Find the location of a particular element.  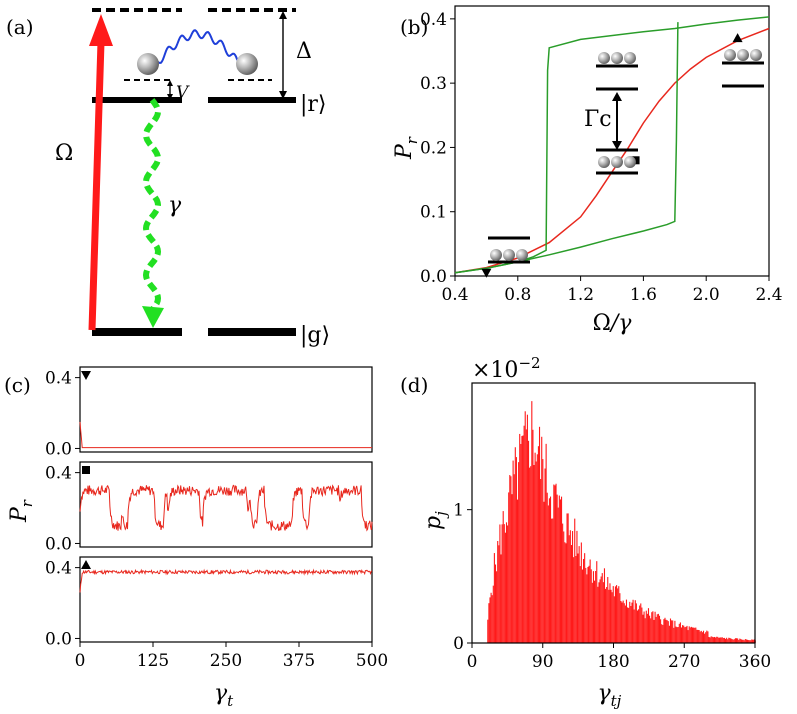

c-ytick-label: 0.4 is located at coordinates (58, 379).